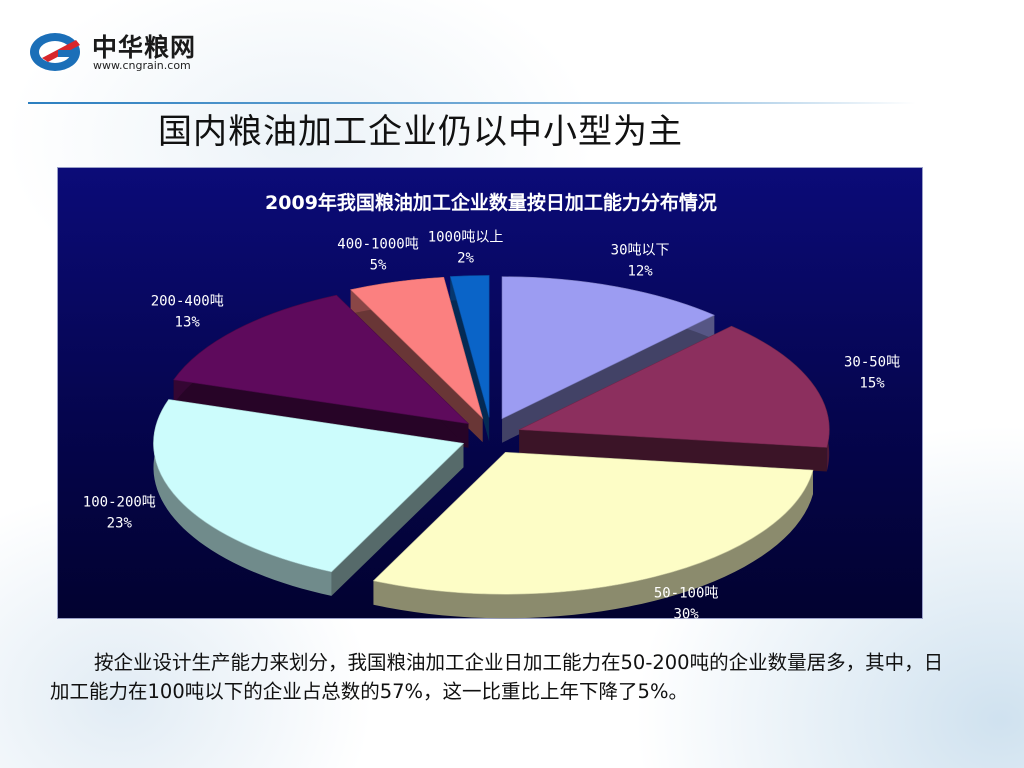 The image size is (1024, 768). Describe the element at coordinates (55, 52) in the screenshot. I see `cngrain-logo-icon` at that location.